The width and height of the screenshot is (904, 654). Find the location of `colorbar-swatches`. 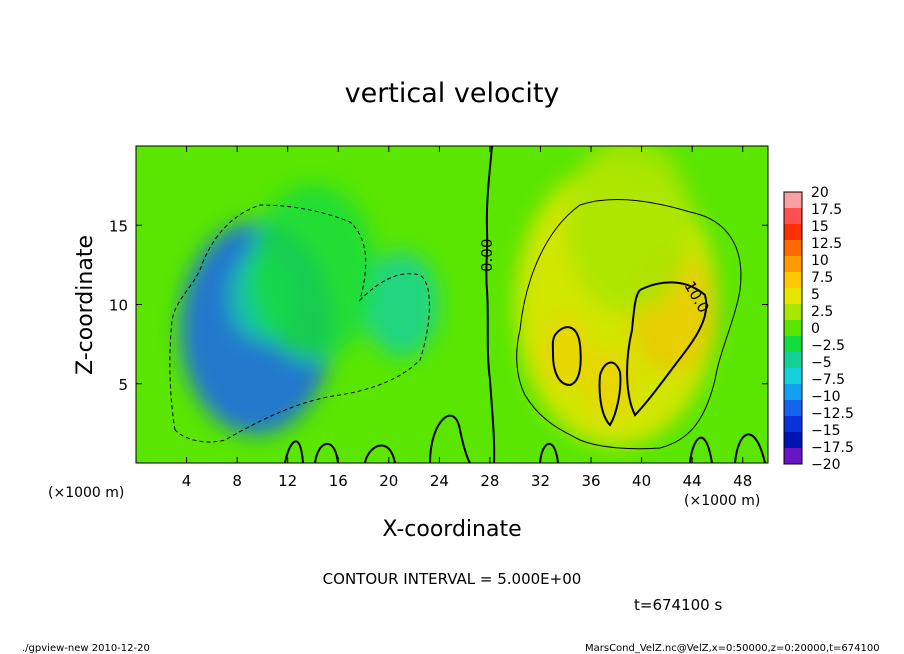

colorbar-swatches is located at coordinates (793, 328).